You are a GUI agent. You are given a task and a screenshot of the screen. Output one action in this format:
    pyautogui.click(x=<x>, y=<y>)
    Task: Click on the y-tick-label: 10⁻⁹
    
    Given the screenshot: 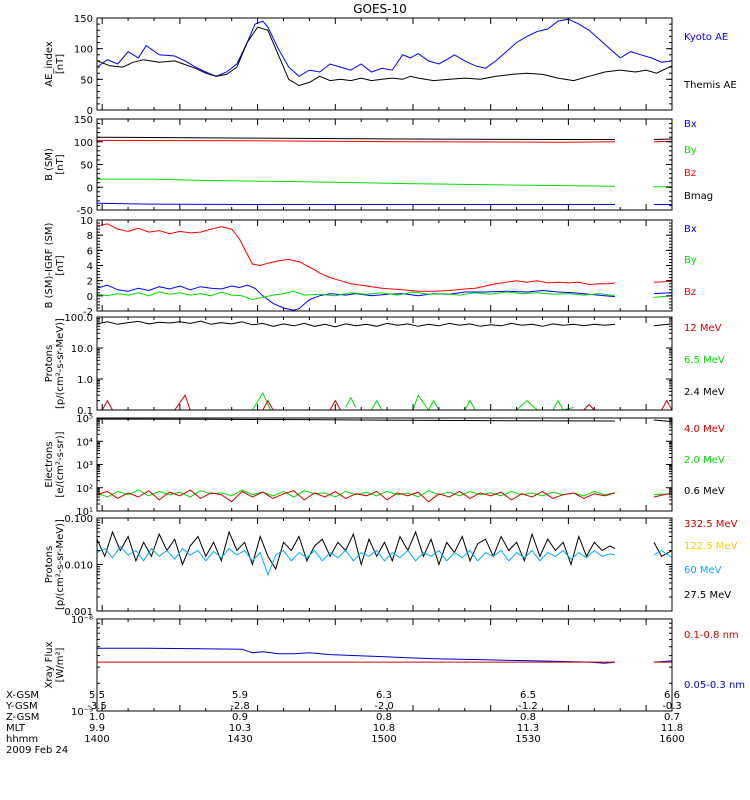 What is the action you would take?
    pyautogui.click(x=82, y=712)
    